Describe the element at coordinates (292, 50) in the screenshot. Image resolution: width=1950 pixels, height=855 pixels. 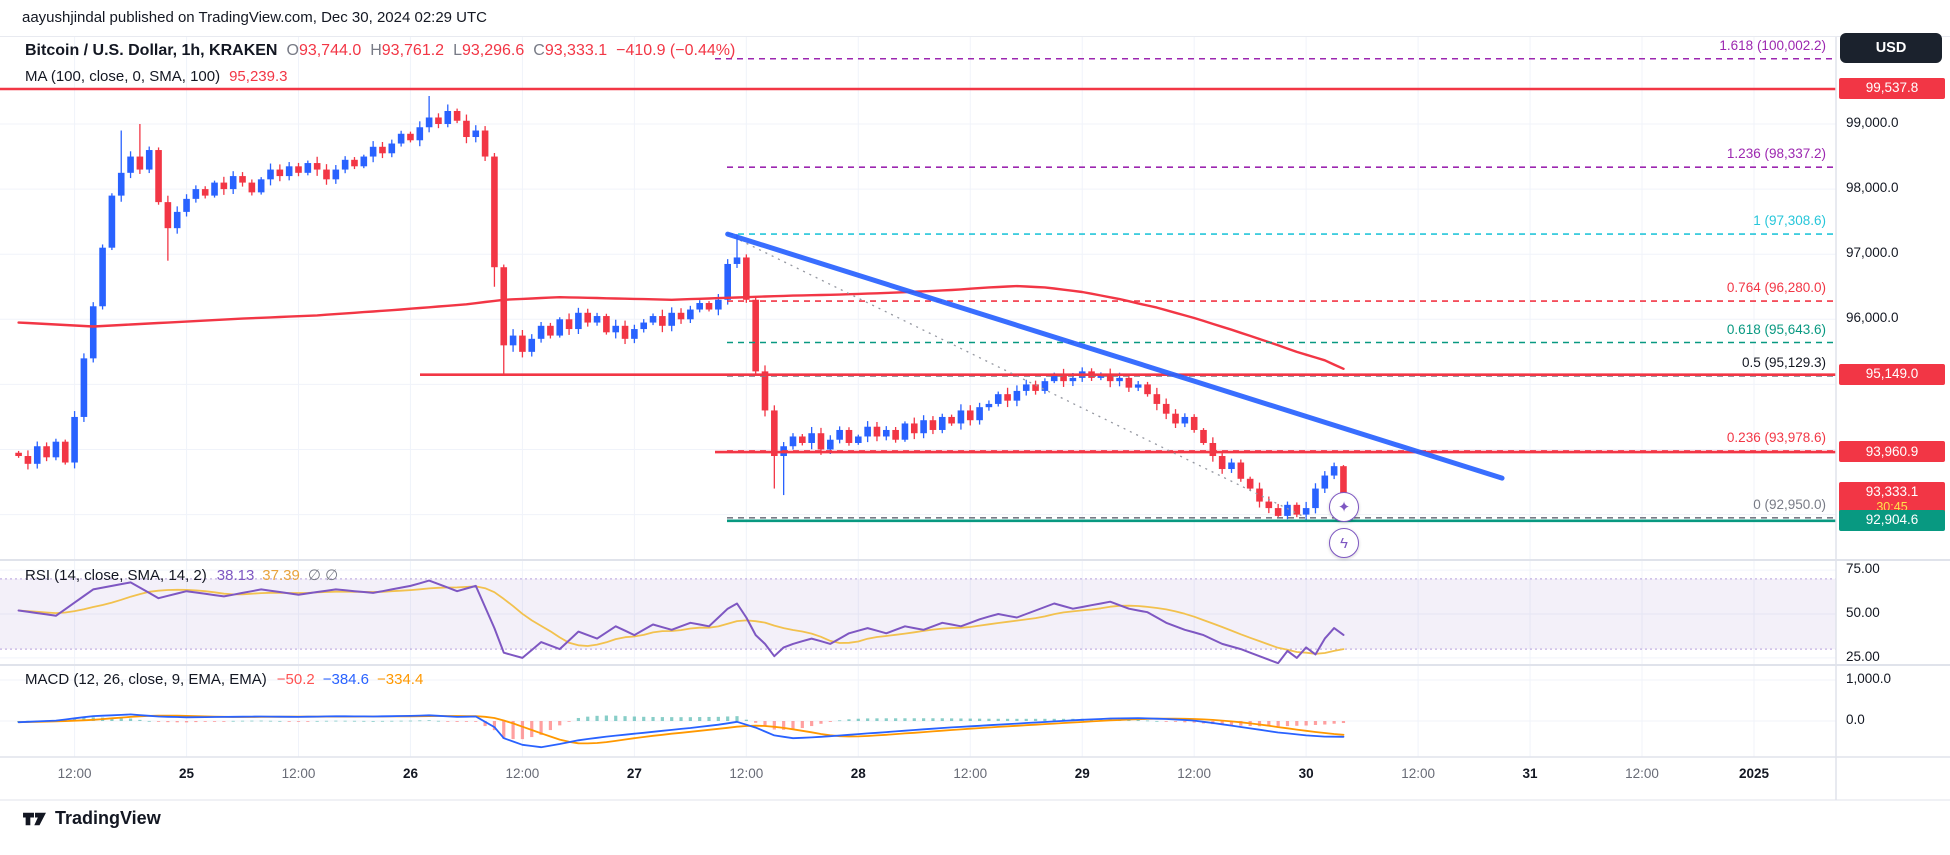
I see `open-label: O` at that location.